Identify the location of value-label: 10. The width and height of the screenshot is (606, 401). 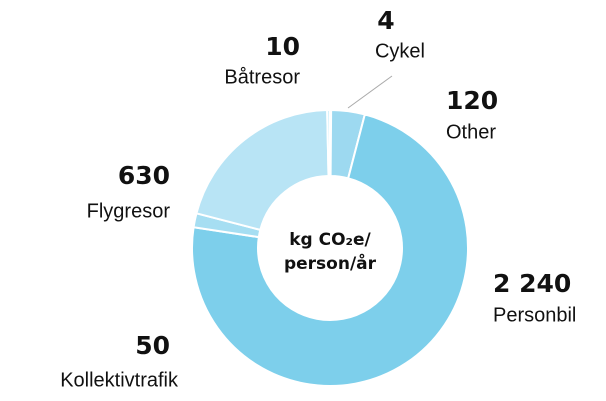
(282, 46).